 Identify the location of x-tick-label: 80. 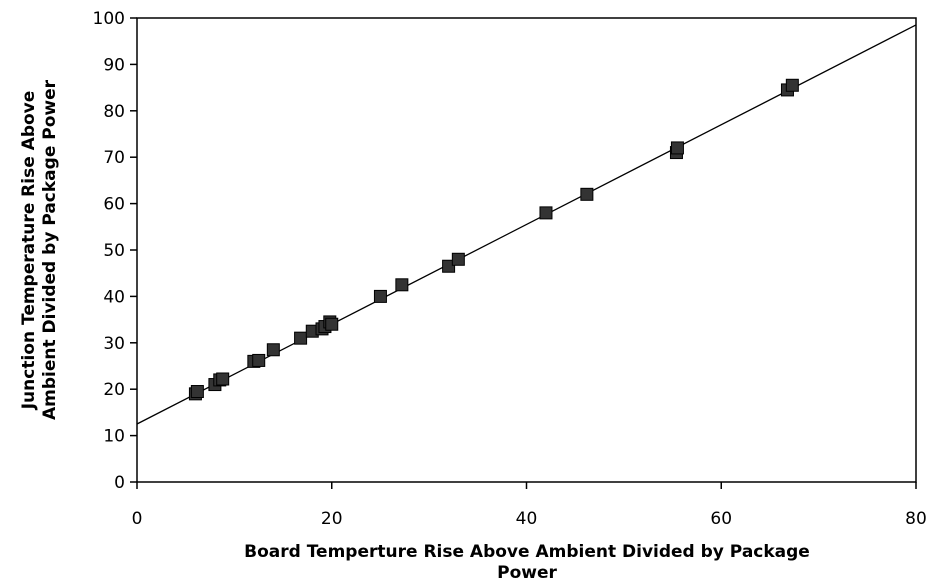
(916, 519).